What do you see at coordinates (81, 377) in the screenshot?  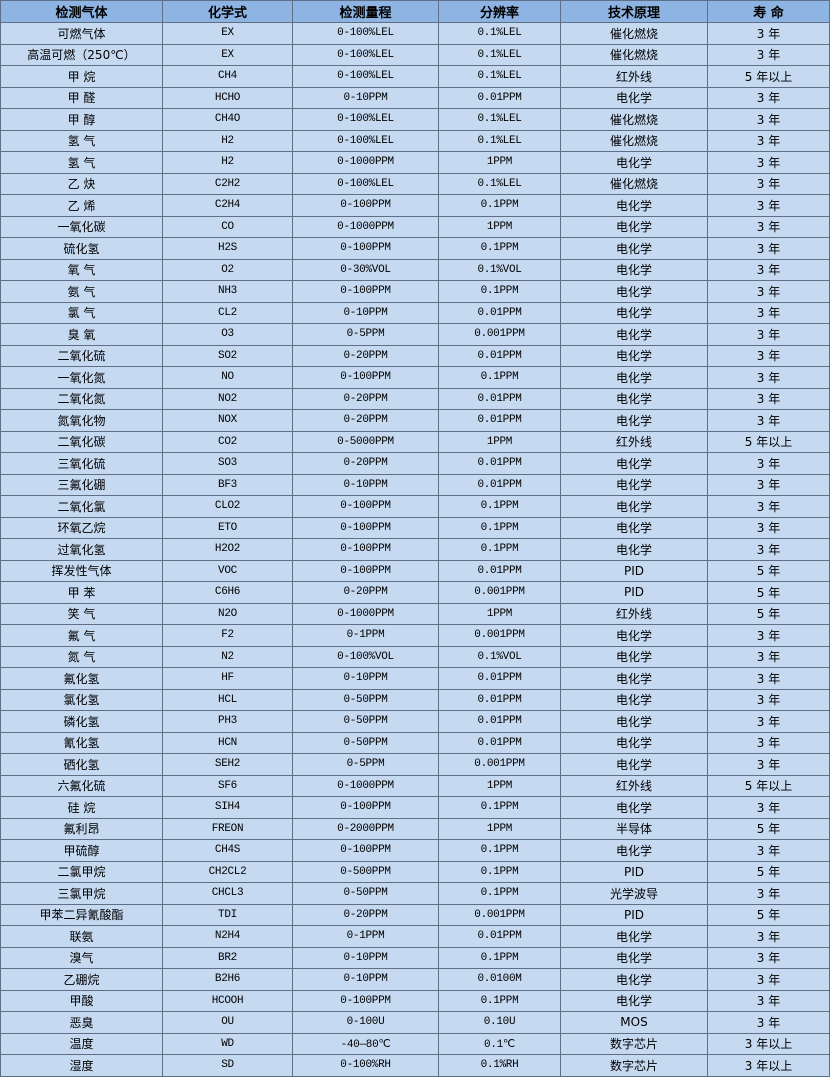 I see `gas-name-cell: 一氧化氮` at bounding box center [81, 377].